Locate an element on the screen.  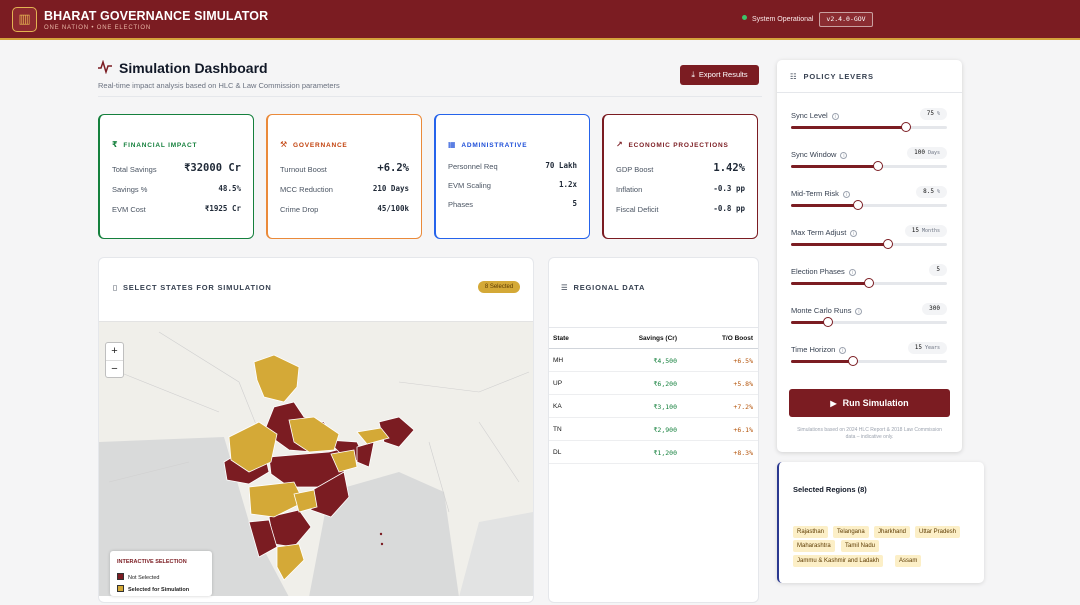
lever-mid-term-risk: Mid-Term Risk i 8.5% is located at coordinates (869, 202).